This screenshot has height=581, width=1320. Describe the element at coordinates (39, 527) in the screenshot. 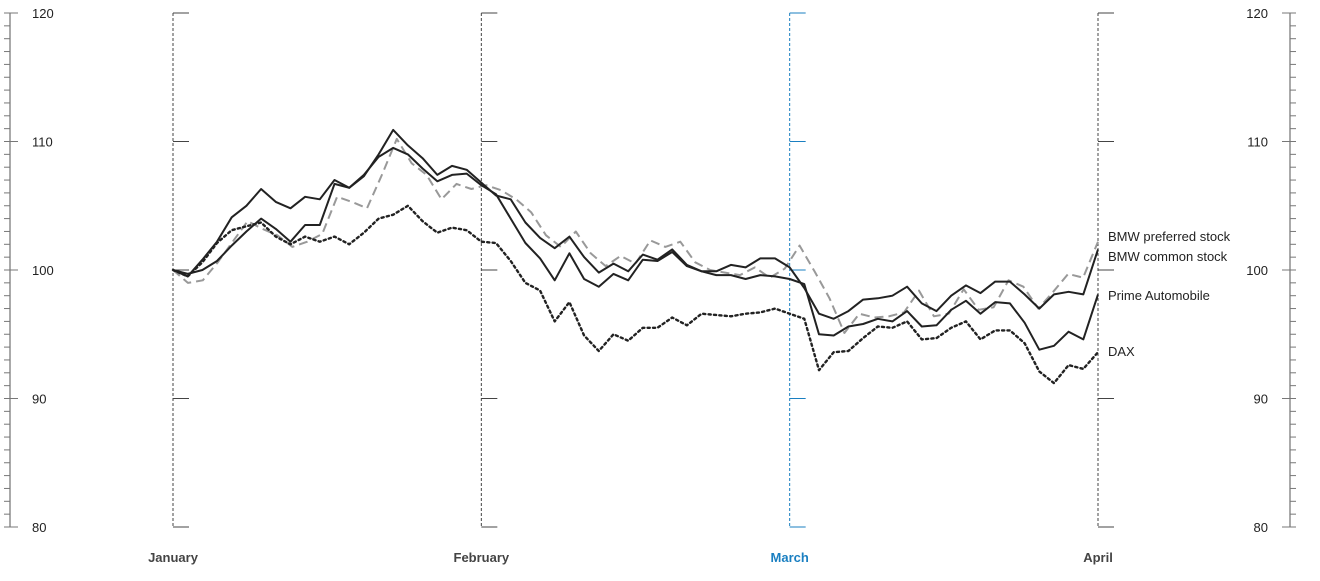

I see `left-y-tick-label: 80` at that location.